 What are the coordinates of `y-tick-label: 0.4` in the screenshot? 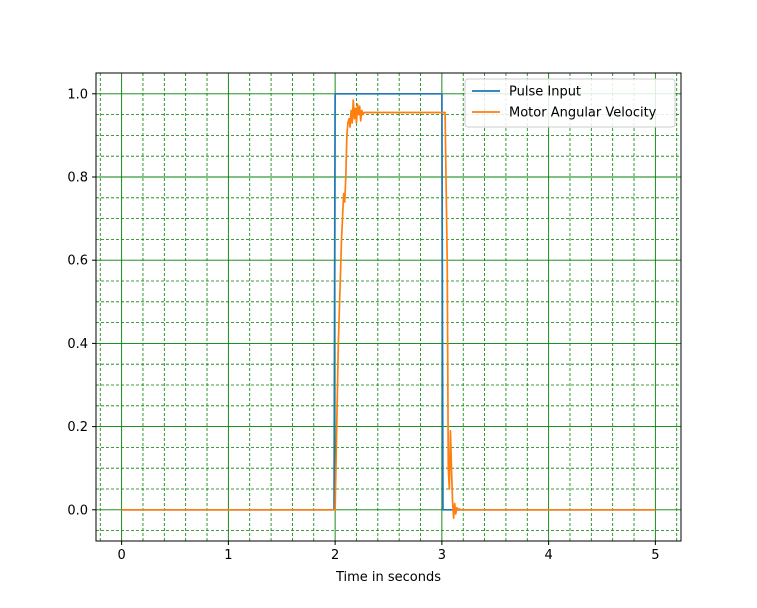 It's located at (77, 344).